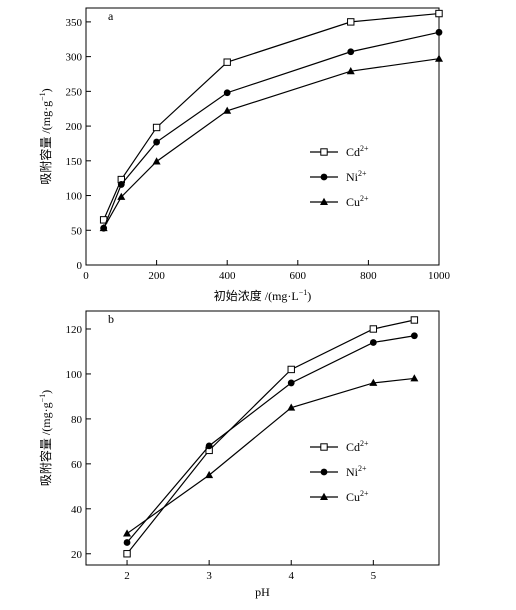 The width and height of the screenshot is (516, 610). What do you see at coordinates (74, 23) in the screenshot?
I see `y-tick-label: 350` at bounding box center [74, 23].